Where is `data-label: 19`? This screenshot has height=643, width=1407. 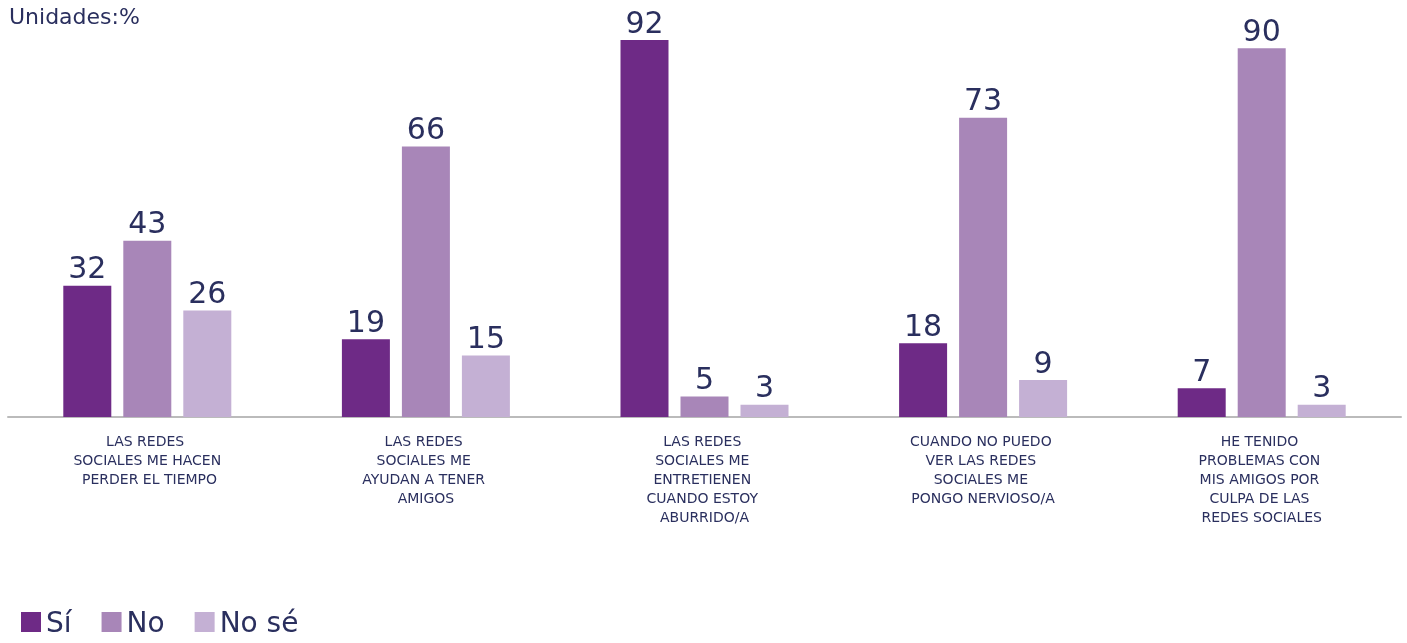
data-label: 19 is located at coordinates (365, 321).